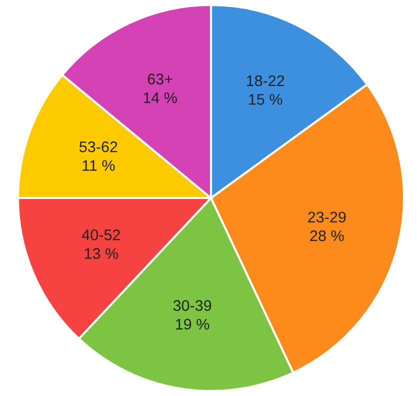 The image size is (417, 396). I want to click on data-label: 14 %, so click(160, 98).